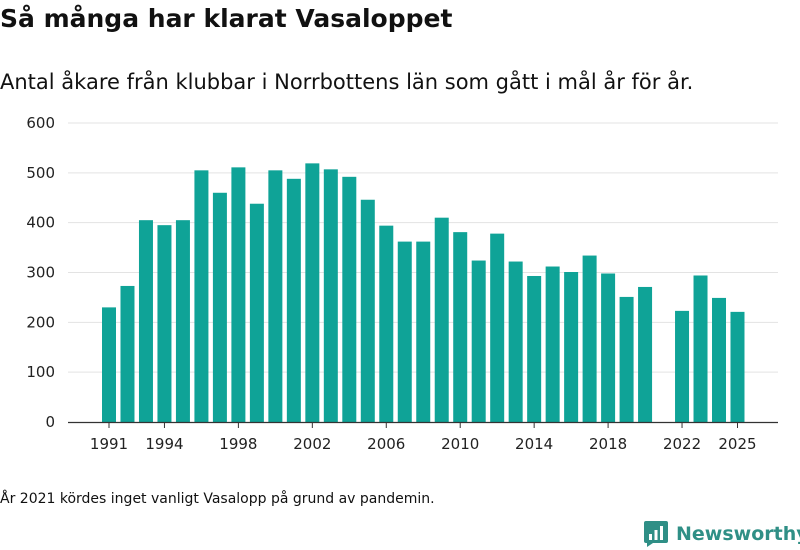  I want to click on bar-2022, so click(682, 366).